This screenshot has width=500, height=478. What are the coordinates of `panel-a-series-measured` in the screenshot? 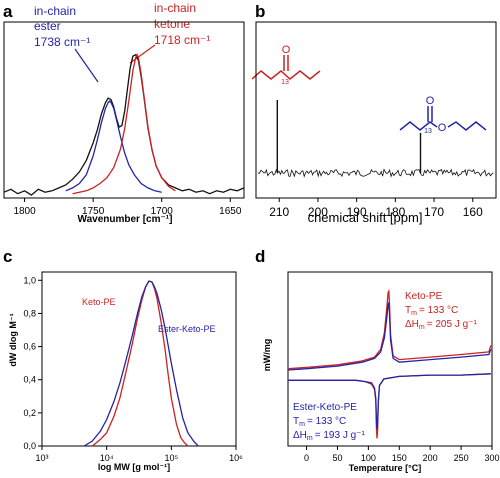 It's located at (124, 124).